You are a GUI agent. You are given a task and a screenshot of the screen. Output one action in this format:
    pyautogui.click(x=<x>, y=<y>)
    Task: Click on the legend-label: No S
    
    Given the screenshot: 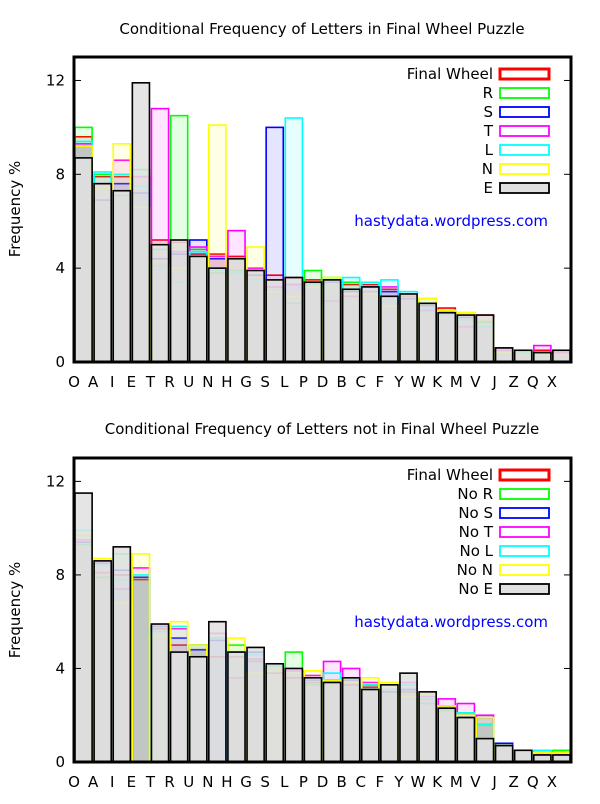 What is the action you would take?
    pyautogui.click(x=475, y=513)
    